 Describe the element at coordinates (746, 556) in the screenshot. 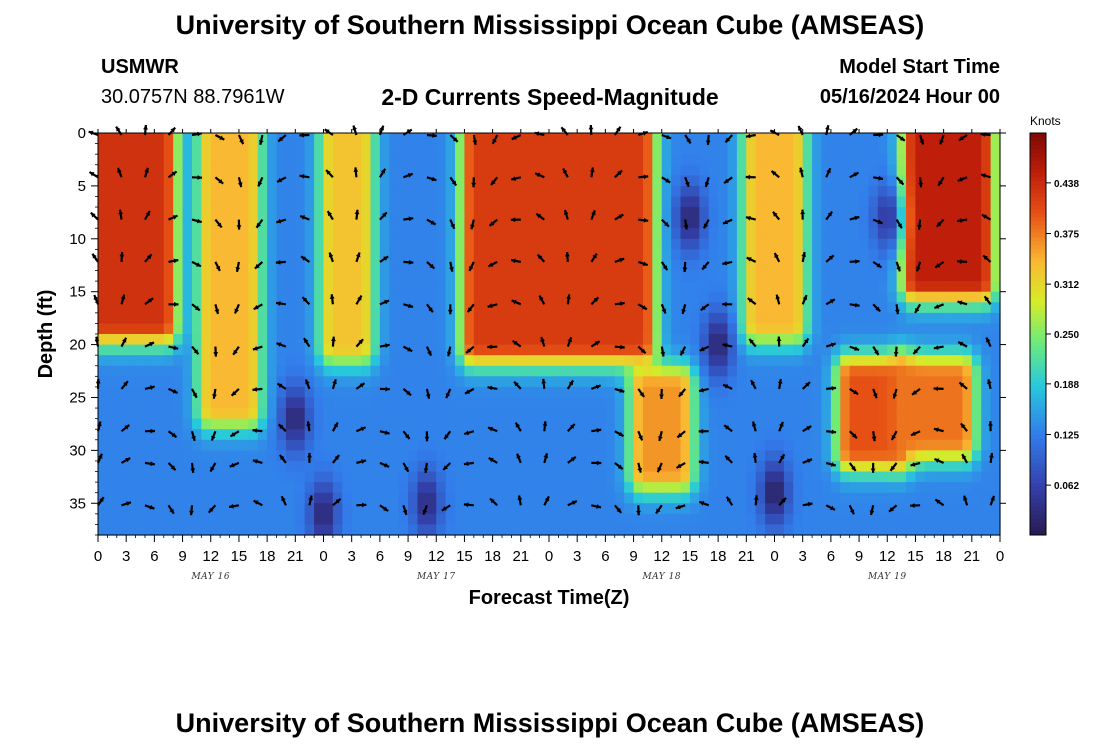

I see `x-tick-label: 21` at that location.